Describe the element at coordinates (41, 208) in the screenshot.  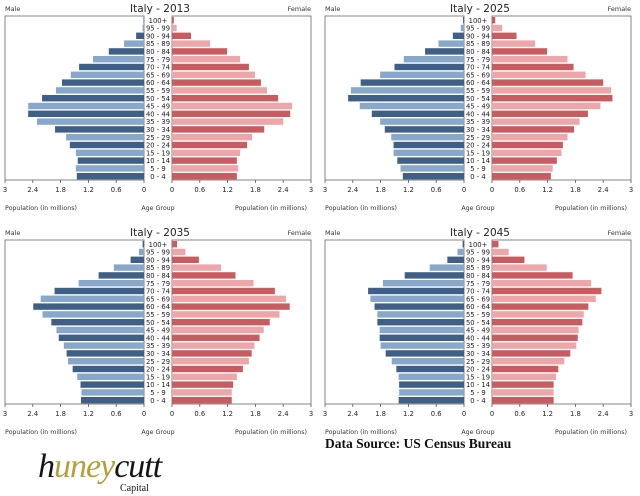
I see `male-axis-label: Population (in millions)` at that location.